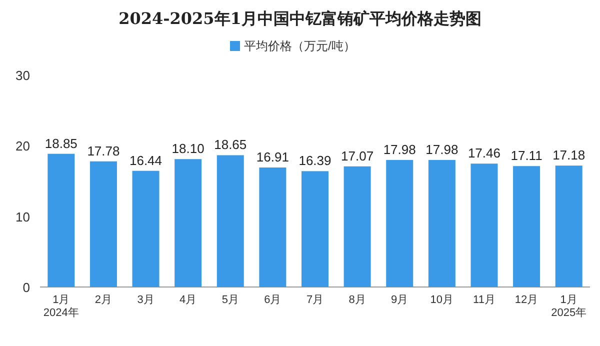 The height and width of the screenshot is (346, 600). Describe the element at coordinates (145, 300) in the screenshot. I see `x-tick-label: 3月` at that location.